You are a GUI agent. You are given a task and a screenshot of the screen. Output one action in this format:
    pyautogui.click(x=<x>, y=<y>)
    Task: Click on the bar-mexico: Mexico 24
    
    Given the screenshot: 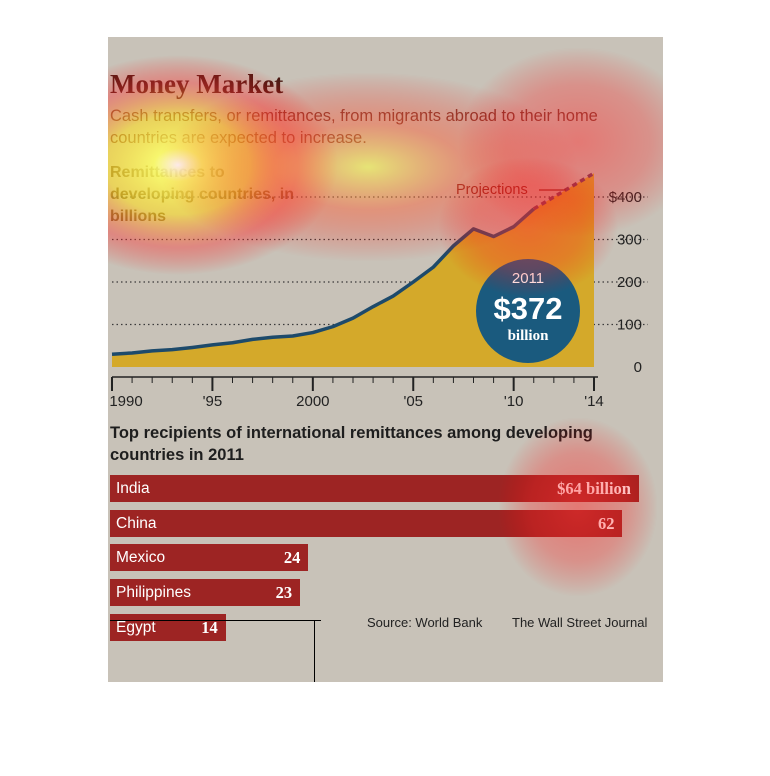 What is the action you would take?
    pyautogui.click(x=209, y=558)
    